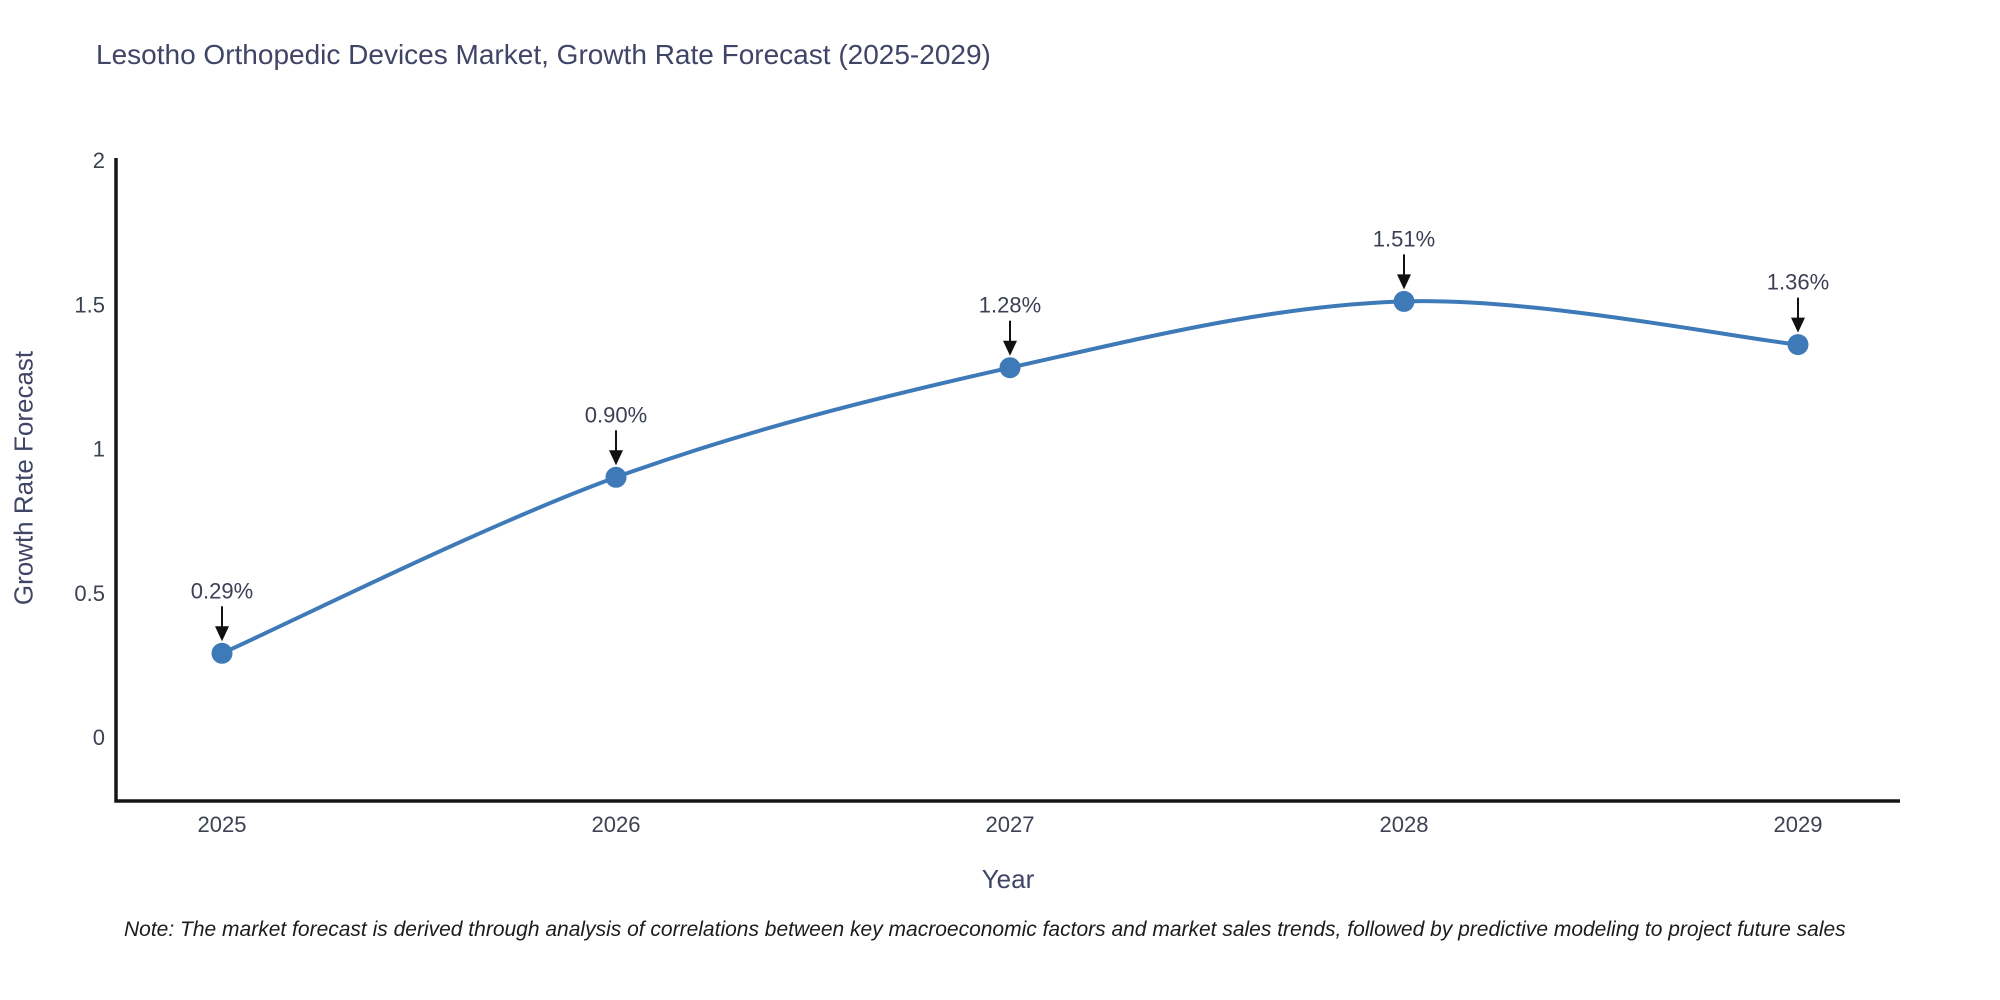  What do you see at coordinates (89, 304) in the screenshot?
I see `y-tick-label: 1.5` at bounding box center [89, 304].